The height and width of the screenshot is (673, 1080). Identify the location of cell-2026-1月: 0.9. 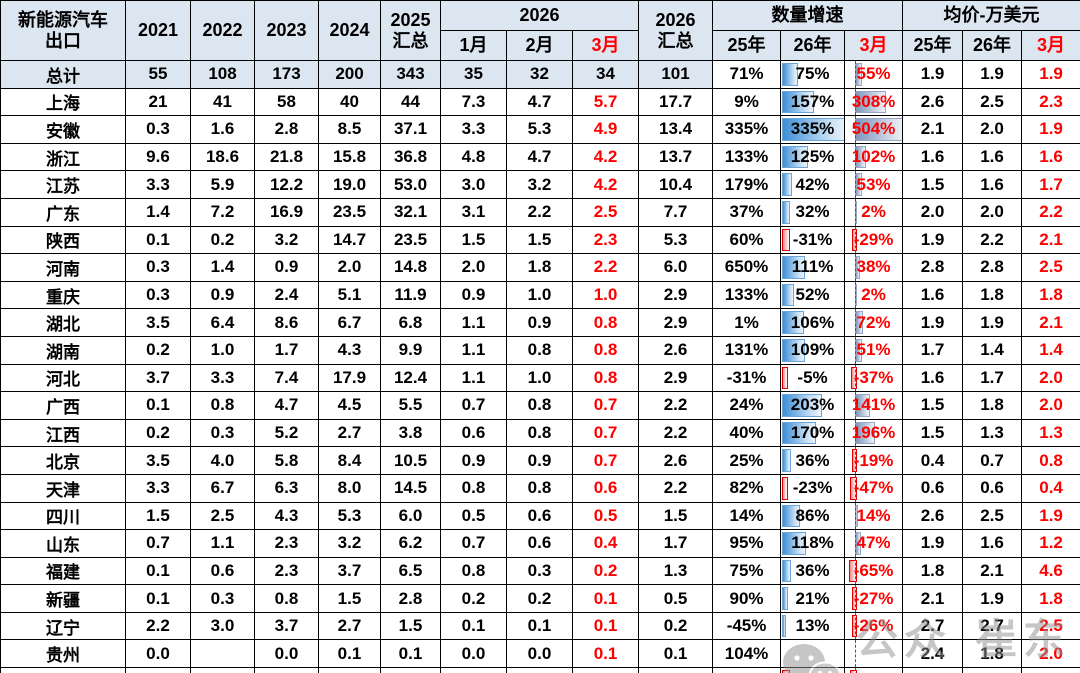
(473, 295).